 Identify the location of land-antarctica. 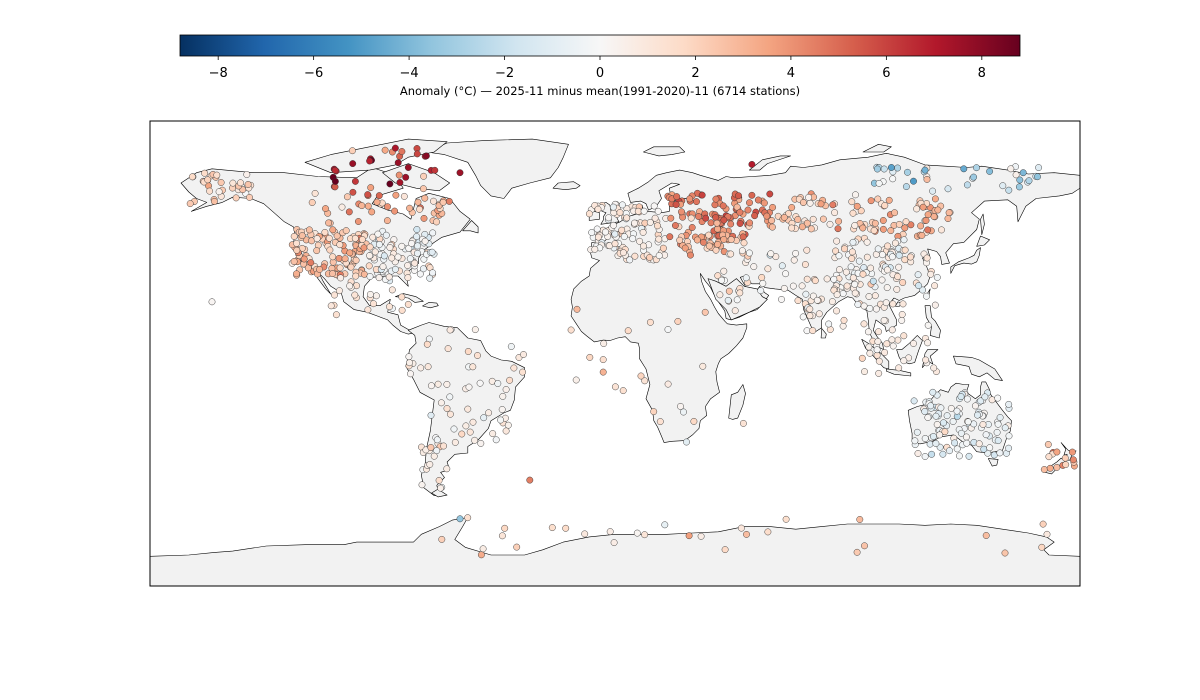
(615, 551).